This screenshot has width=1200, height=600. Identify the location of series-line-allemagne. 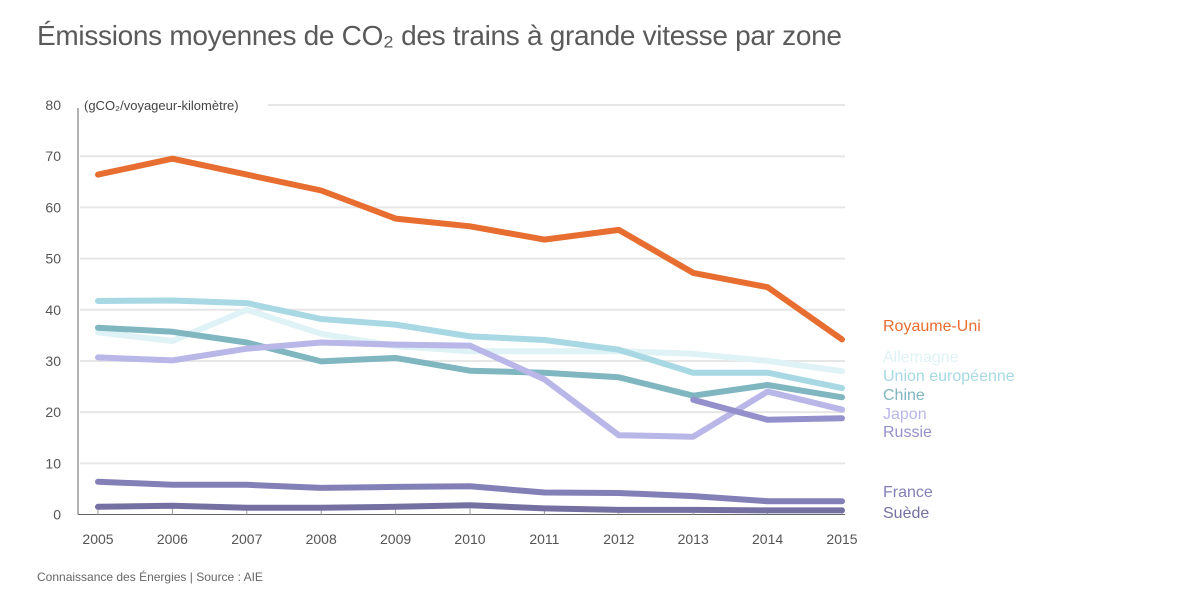
(470, 340).